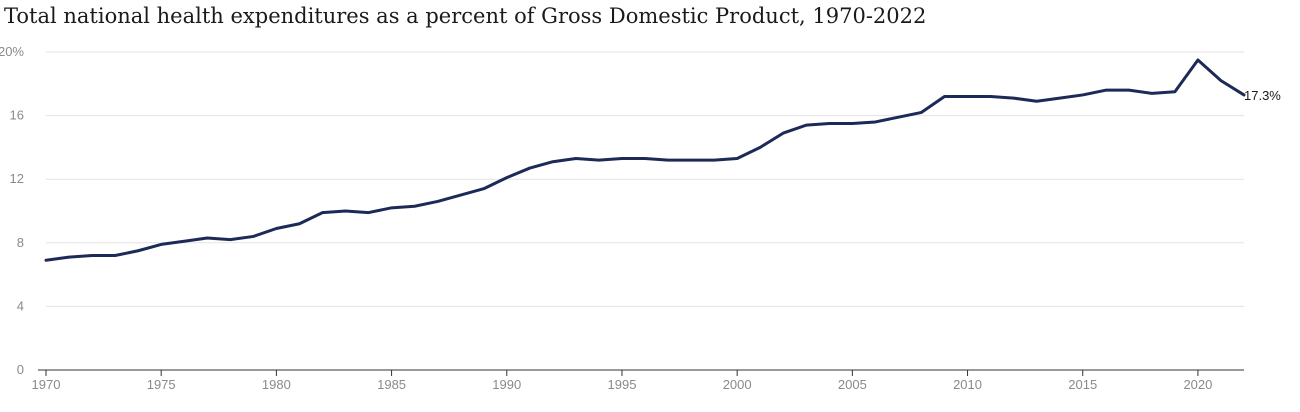 This screenshot has width=1300, height=412. What do you see at coordinates (17, 178) in the screenshot?
I see `y-tick-label-12: 12` at bounding box center [17, 178].